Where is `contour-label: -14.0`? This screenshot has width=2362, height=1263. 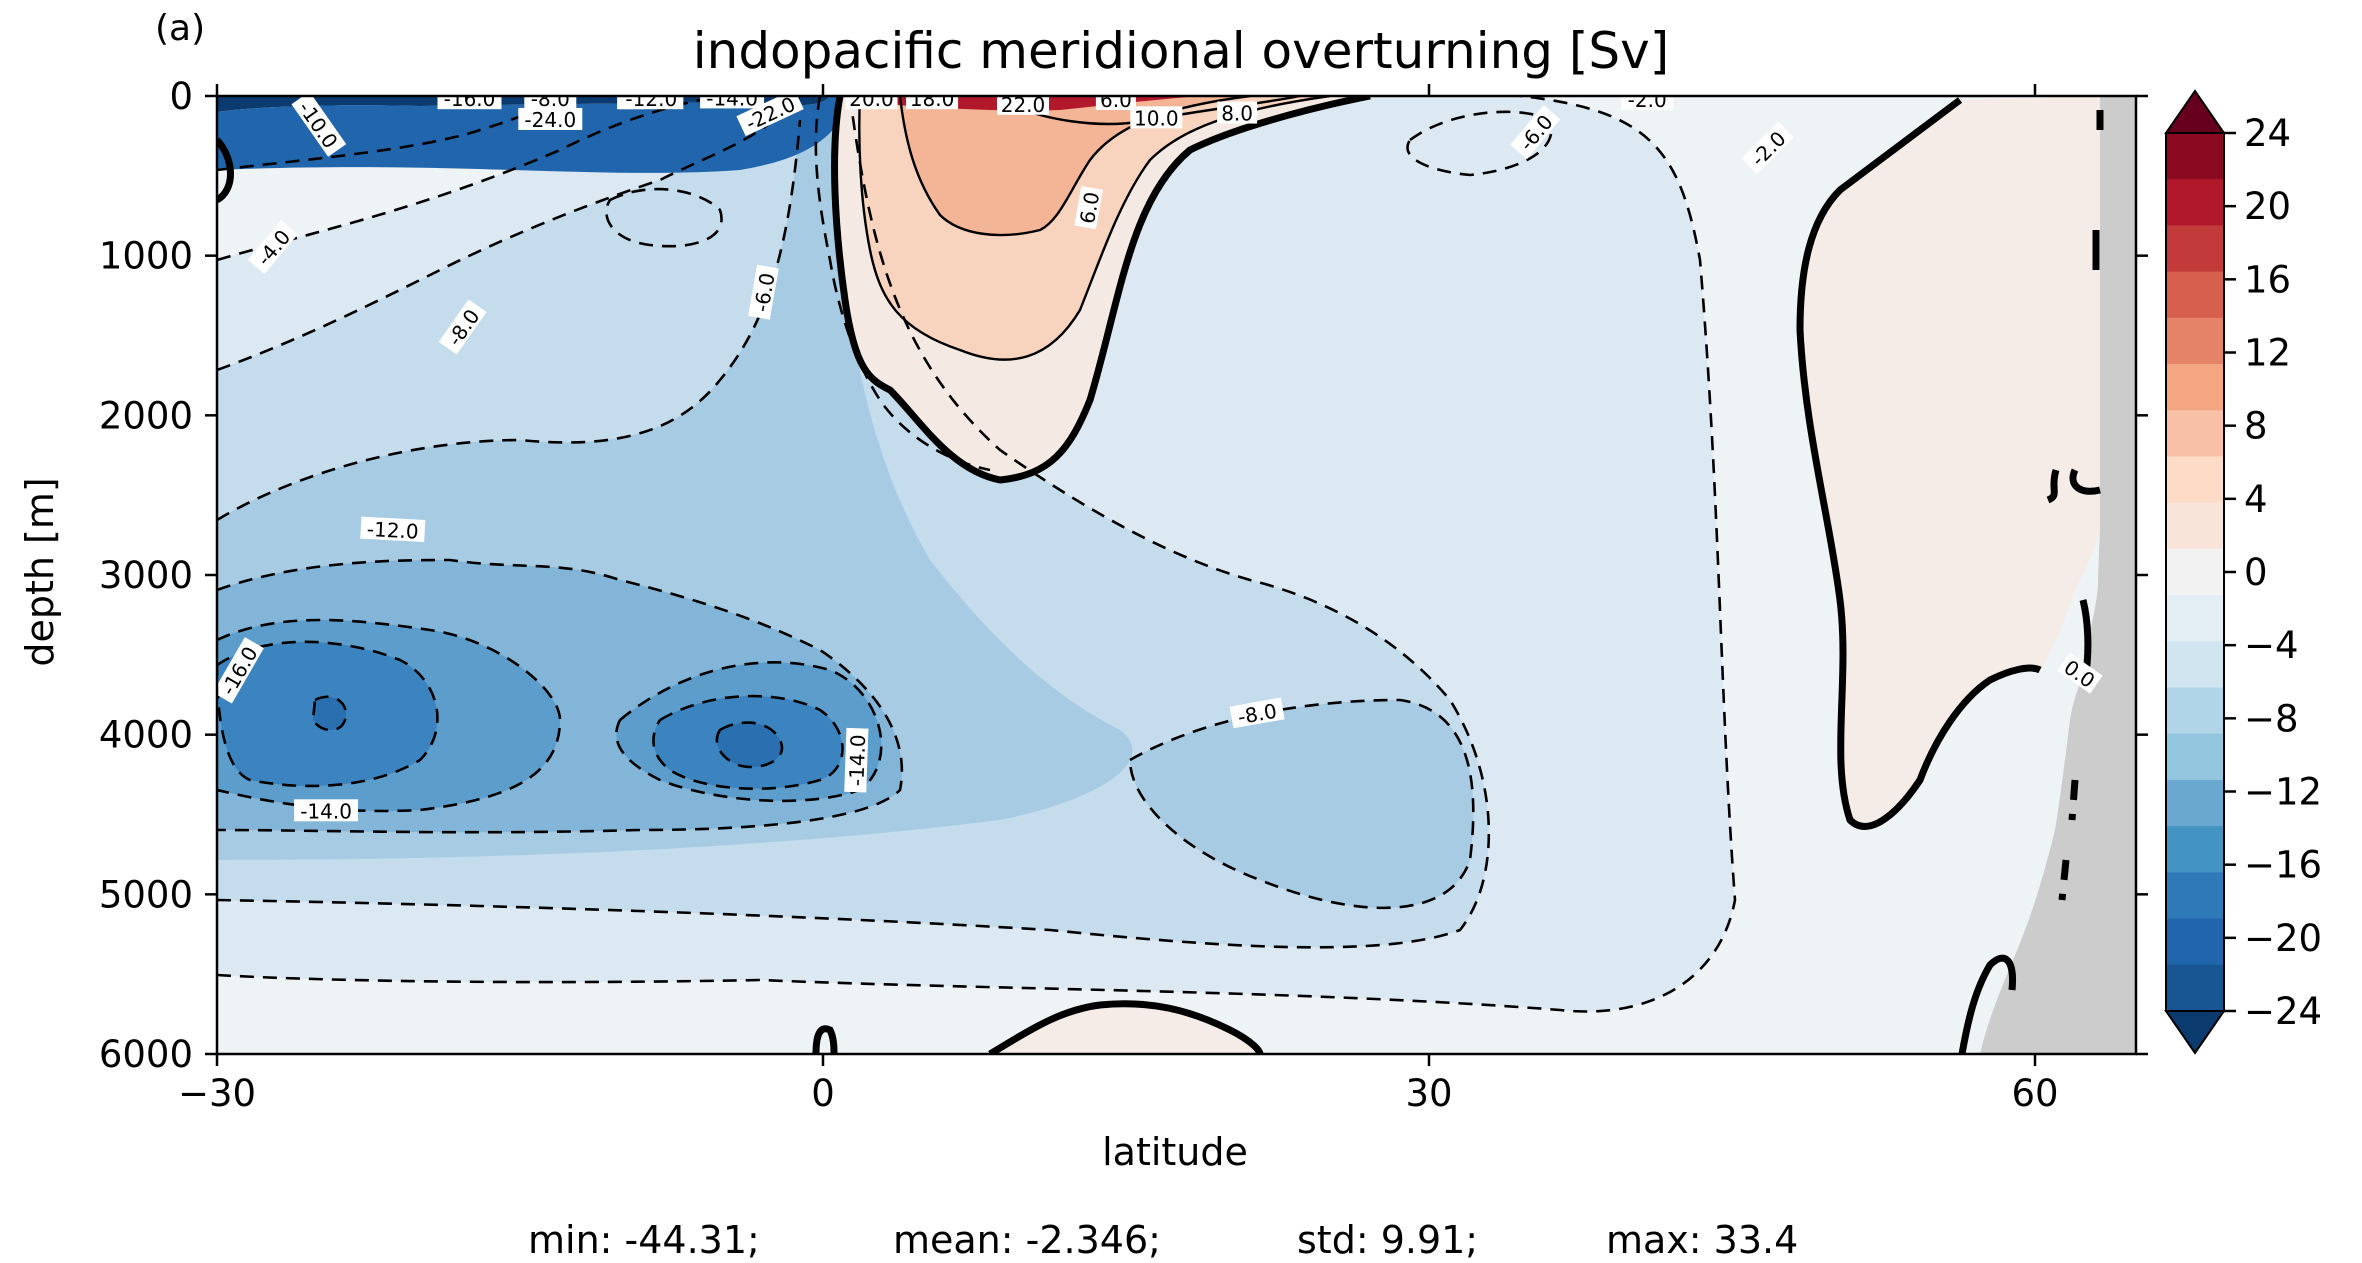
contour-label: -14.0 is located at coordinates (326, 811).